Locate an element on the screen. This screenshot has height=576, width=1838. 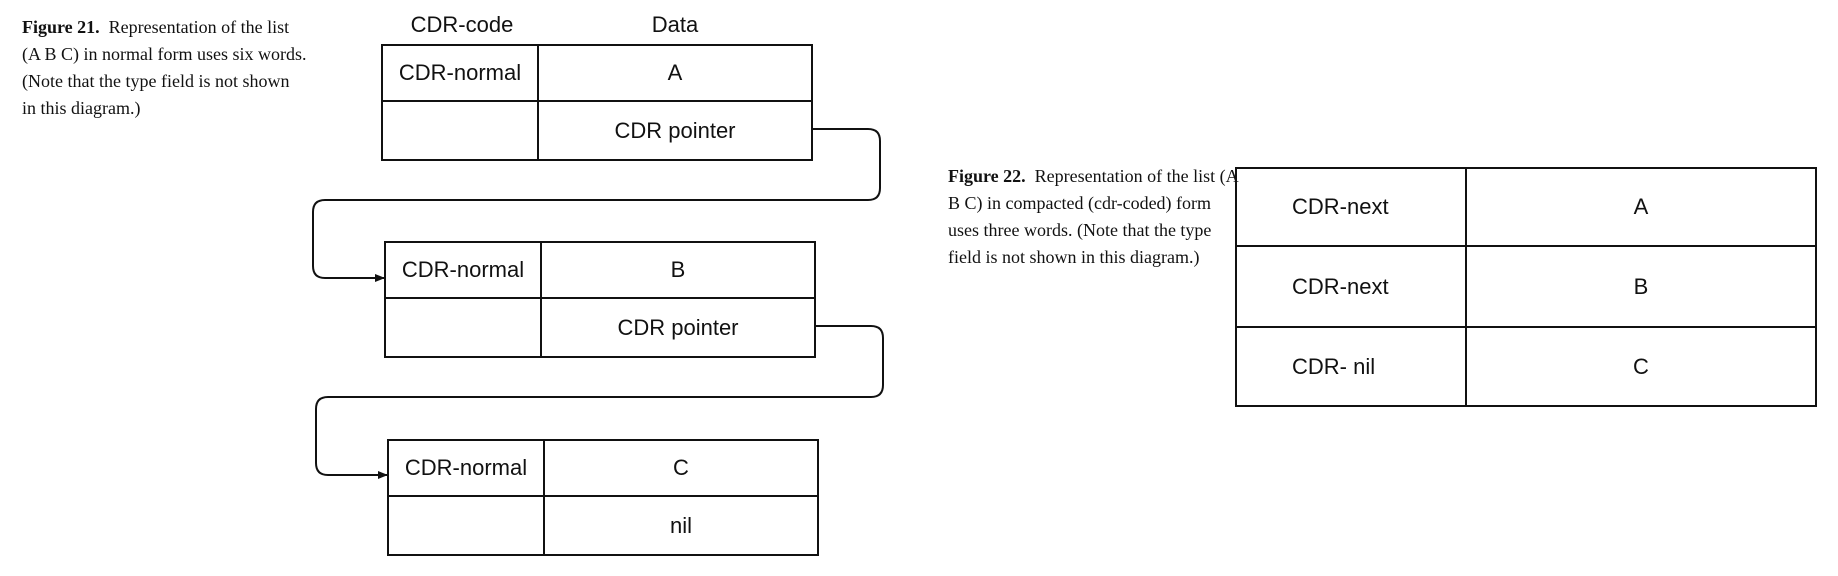
data-header: Data is located at coordinates (675, 24).